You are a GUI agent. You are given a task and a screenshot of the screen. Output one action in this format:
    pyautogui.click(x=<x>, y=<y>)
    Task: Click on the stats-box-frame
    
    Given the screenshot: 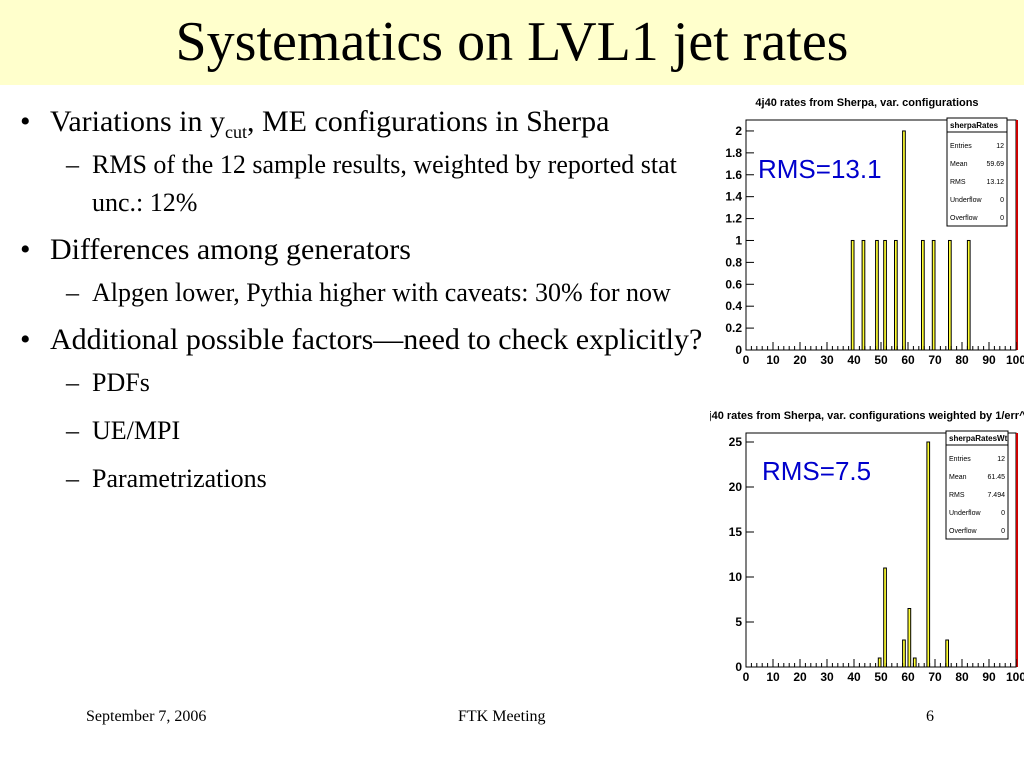 What is the action you would take?
    pyautogui.click(x=977, y=172)
    